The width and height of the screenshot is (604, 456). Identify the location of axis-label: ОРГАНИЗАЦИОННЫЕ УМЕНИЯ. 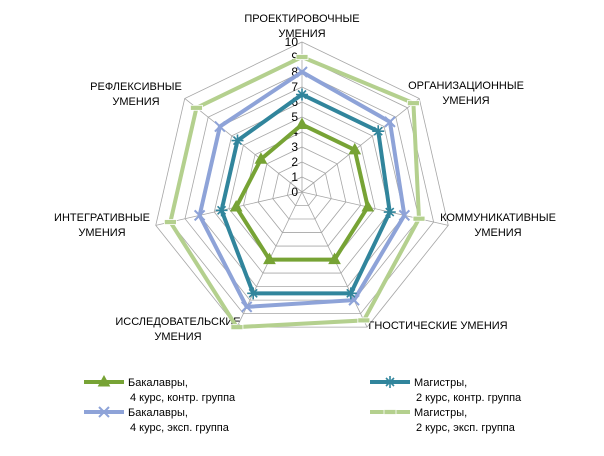
(466, 93).